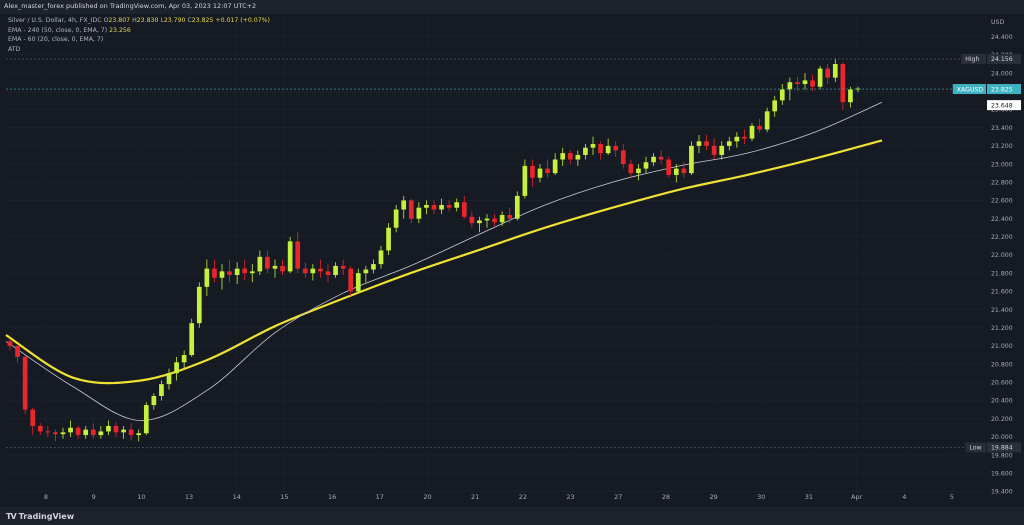 The width and height of the screenshot is (1024, 525). I want to click on price-tick-label: 22.400, so click(1002, 219).